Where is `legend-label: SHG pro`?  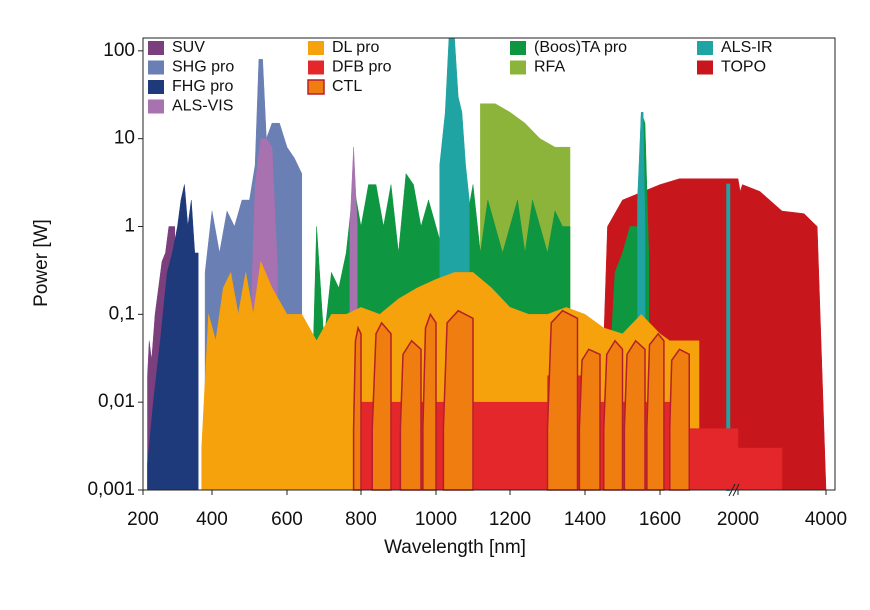 legend-label: SHG pro is located at coordinates (203, 67).